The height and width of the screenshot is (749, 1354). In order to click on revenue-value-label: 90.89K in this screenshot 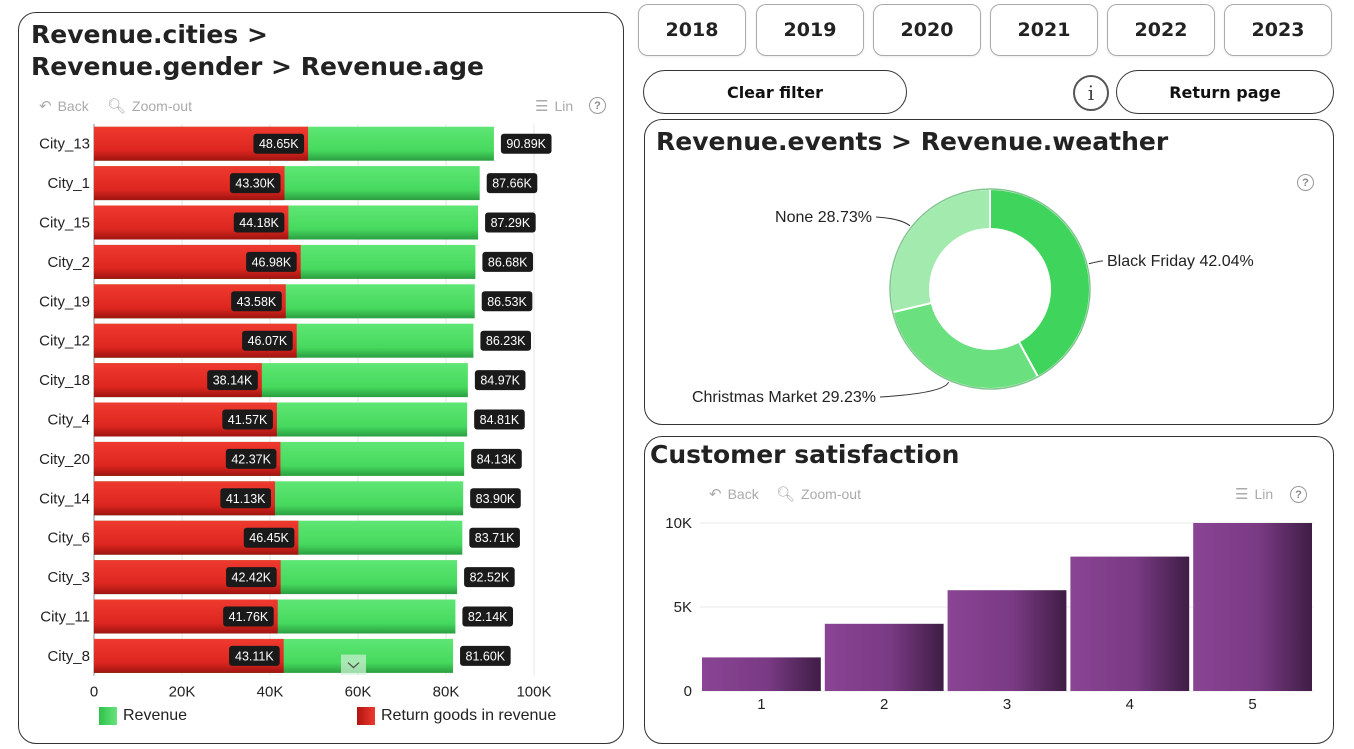, I will do `click(526, 144)`.